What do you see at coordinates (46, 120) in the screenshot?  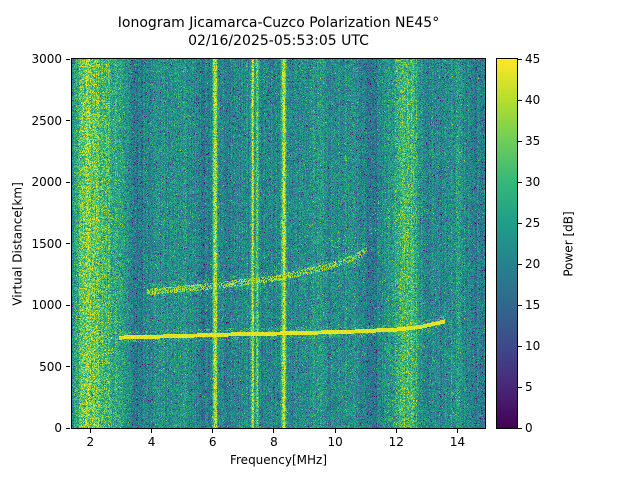 I see `y-tick-label: 2500` at bounding box center [46, 120].